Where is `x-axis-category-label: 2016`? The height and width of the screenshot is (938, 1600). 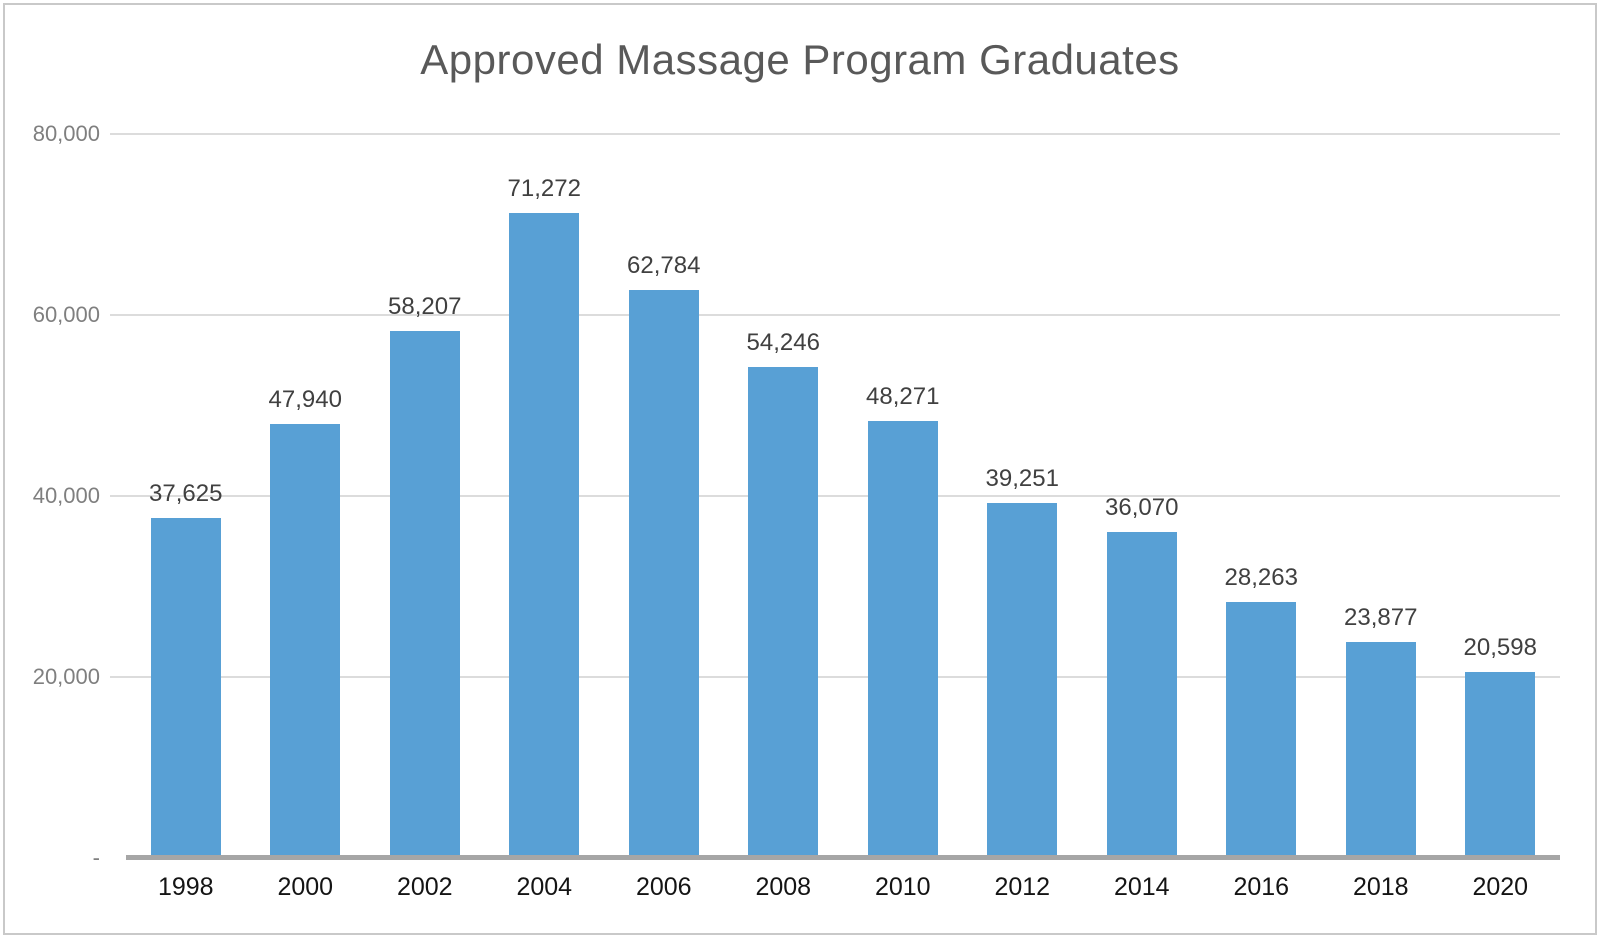 x-axis-category-label: 2016 is located at coordinates (1261, 887).